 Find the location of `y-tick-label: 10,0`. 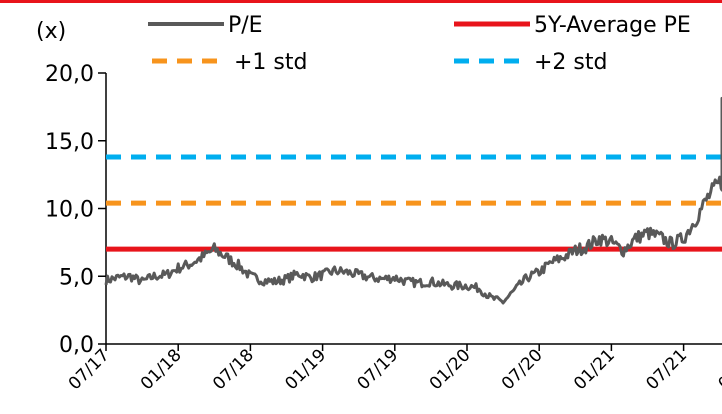

y-tick-label: 10,0 is located at coordinates (69, 210).